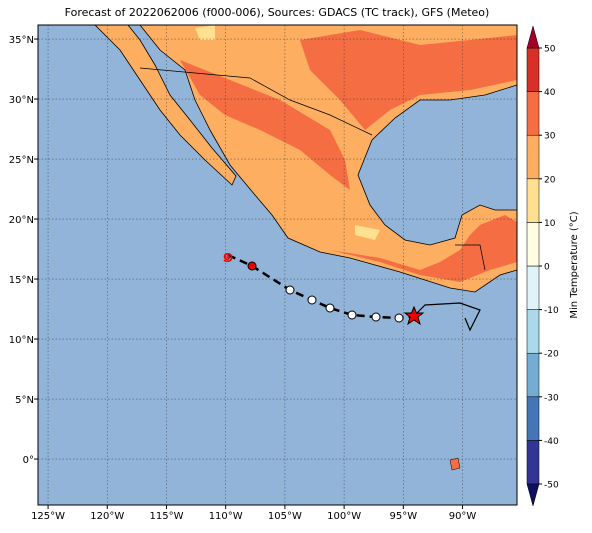  Describe the element at coordinates (414, 315) in the screenshot. I see `current-position` at that location.